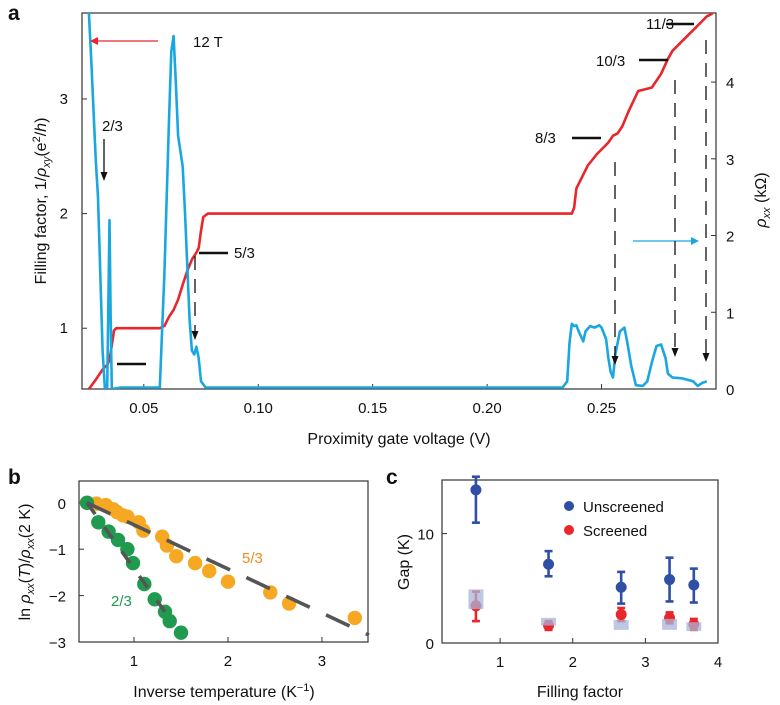 Image resolution: width=780 pixels, height=705 pixels. I want to click on plateau-label: 2/3, so click(112, 126).